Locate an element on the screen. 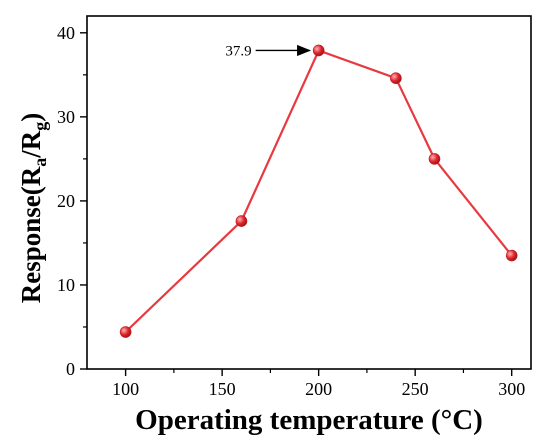  x-tick-label: 150 is located at coordinates (222, 389).